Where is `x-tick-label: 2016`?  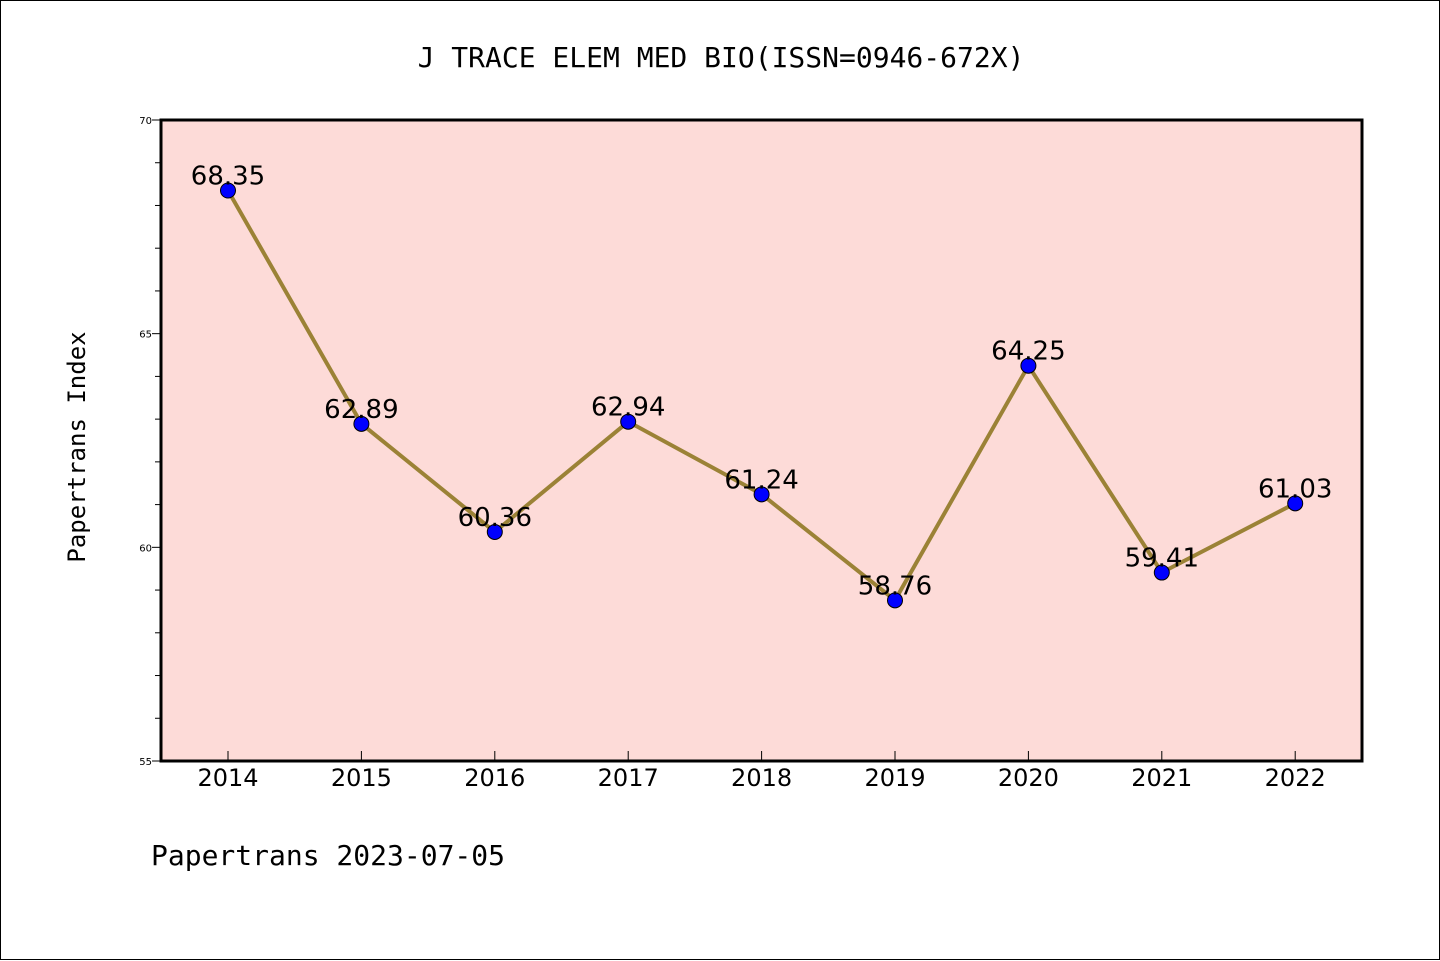 x-tick-label: 2016 is located at coordinates (494, 778).